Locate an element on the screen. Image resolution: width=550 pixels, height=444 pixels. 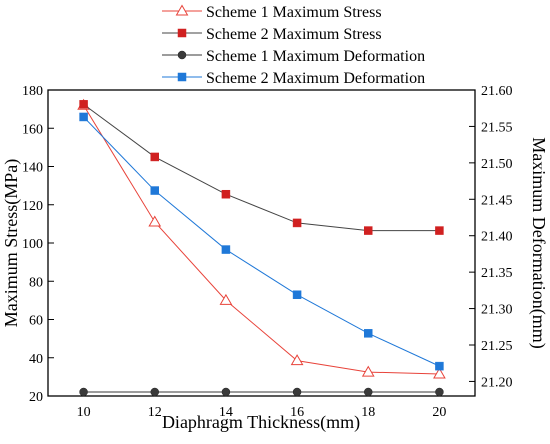
y2-tick-label: 21.55 is located at coordinates (497, 127).